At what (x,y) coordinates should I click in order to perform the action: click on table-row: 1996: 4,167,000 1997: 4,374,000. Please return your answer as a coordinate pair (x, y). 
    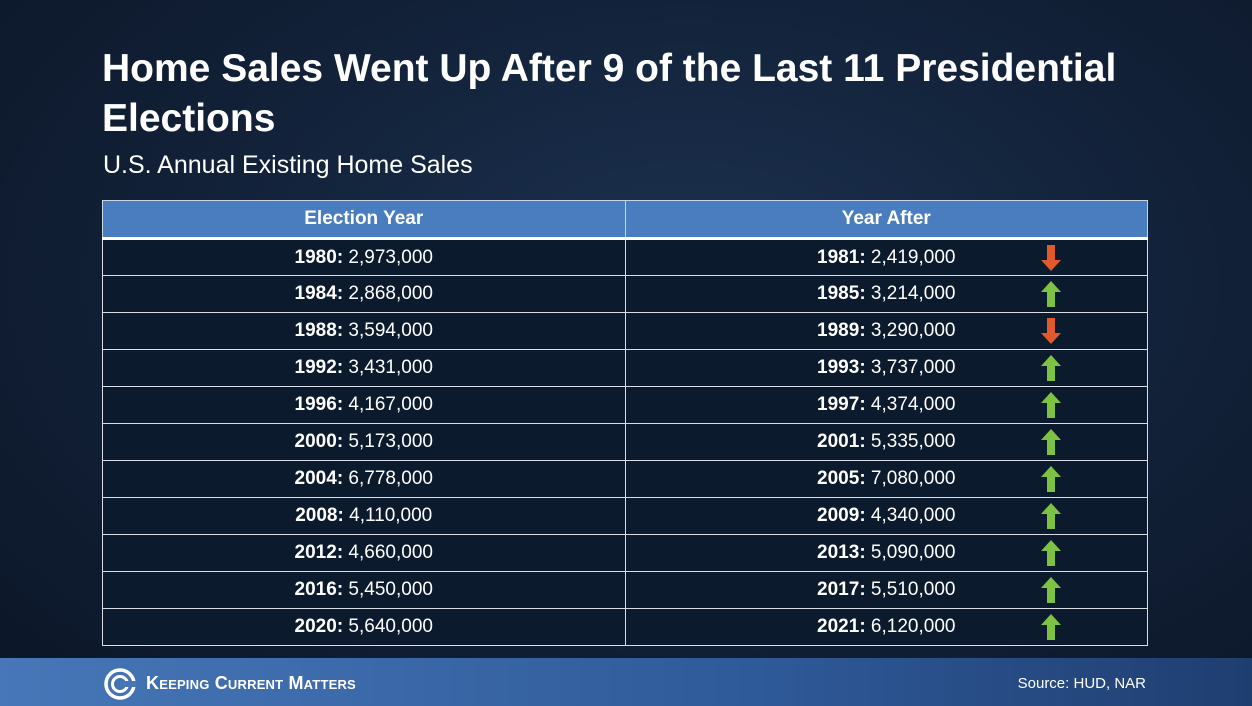
    Looking at the image, I should click on (625, 405).